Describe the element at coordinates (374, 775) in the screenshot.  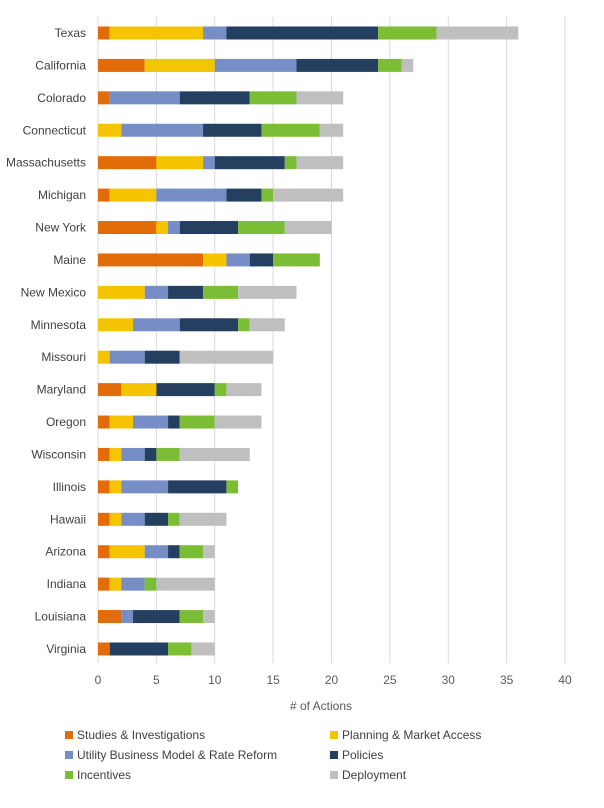
I see `legend-entry: Deployment` at that location.